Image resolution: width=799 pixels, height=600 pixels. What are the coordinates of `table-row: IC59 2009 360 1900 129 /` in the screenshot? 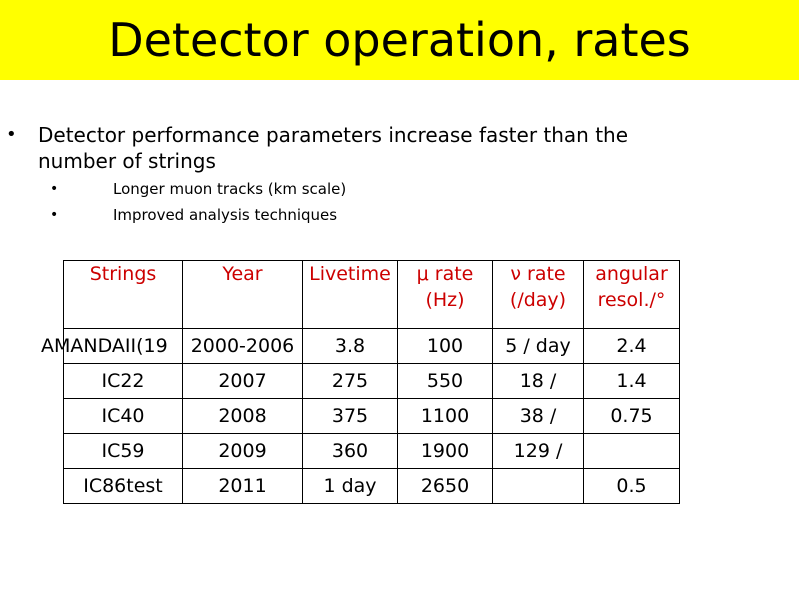 It's located at (371, 451).